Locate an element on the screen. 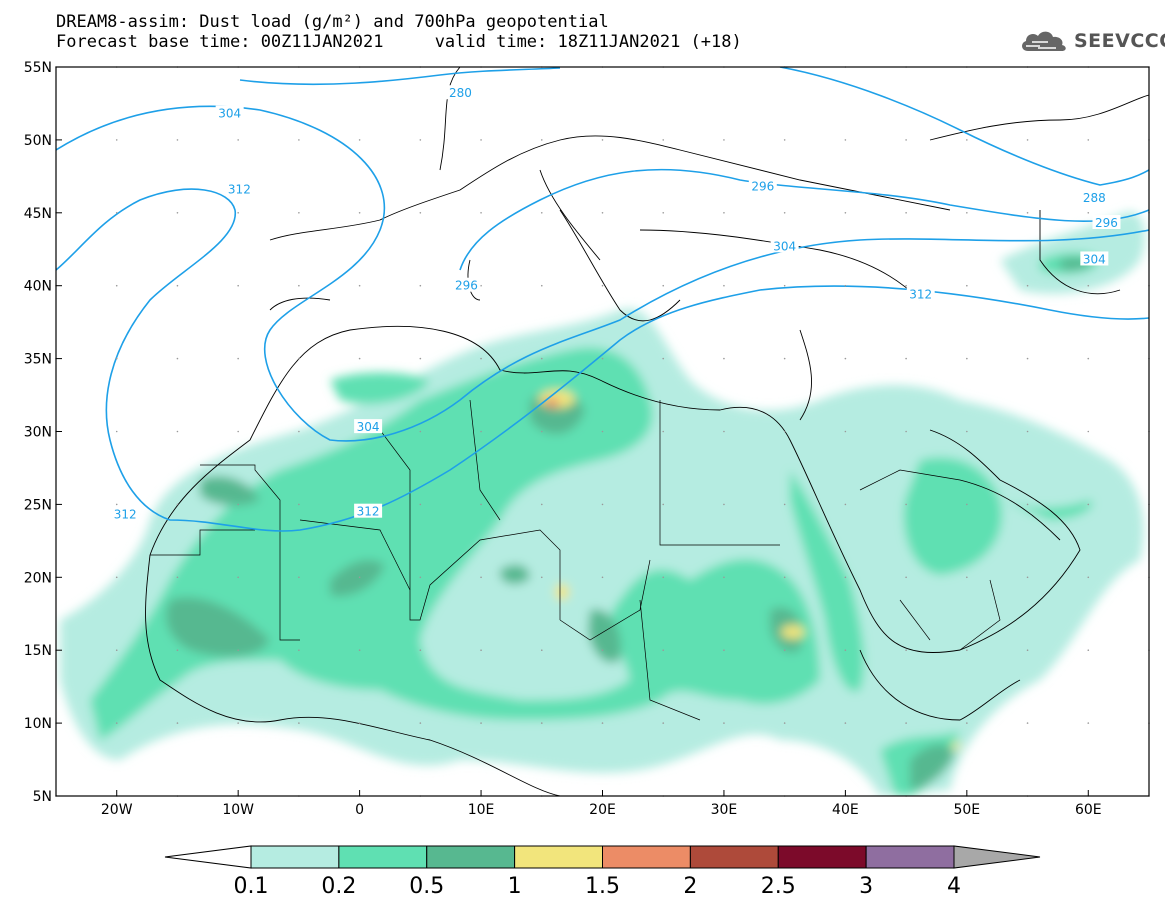 The width and height of the screenshot is (1165, 907). lon-tick-label: 60E is located at coordinates (1088, 810).